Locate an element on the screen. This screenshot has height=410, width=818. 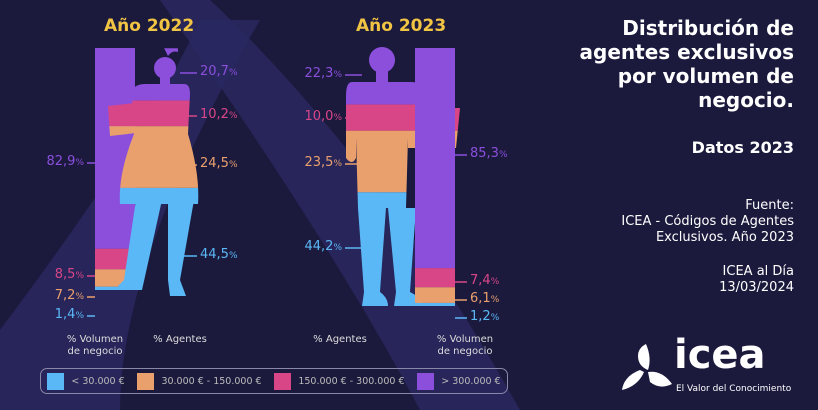
icea-logo: icea El Valor del Conocimiento is located at coordinates (708, 366).